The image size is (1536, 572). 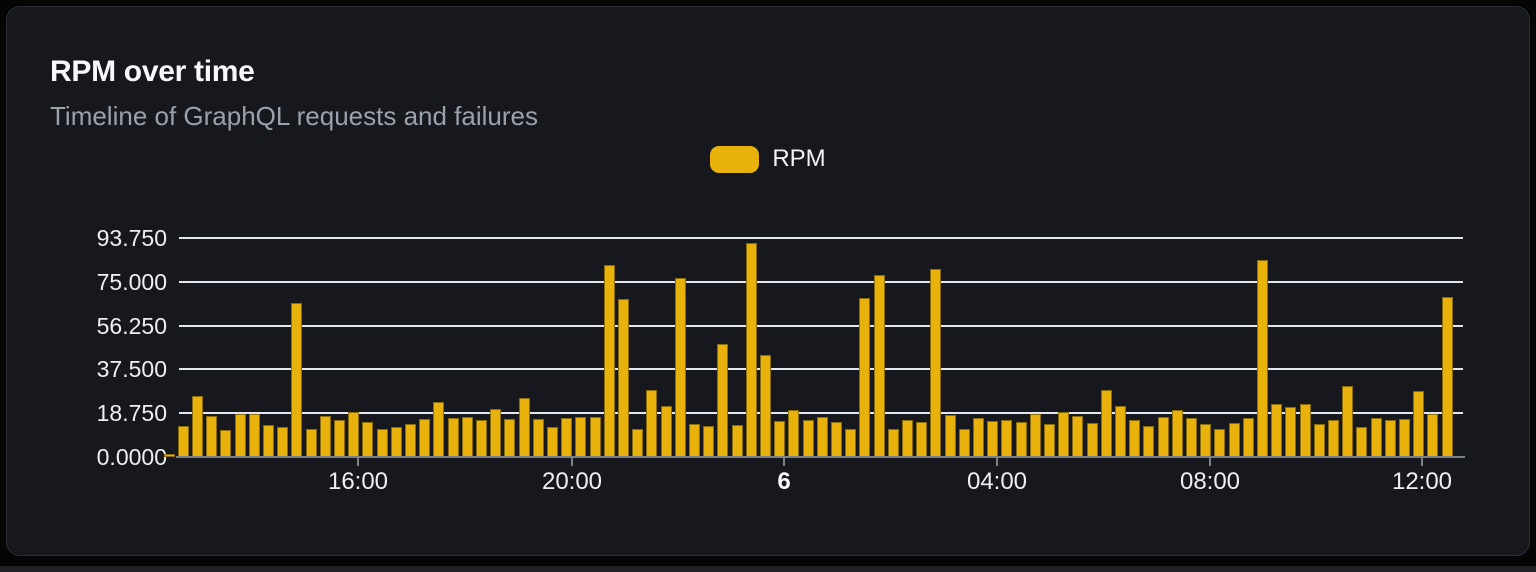 I want to click on x-tick-label: 20:00, so click(x=572, y=481).